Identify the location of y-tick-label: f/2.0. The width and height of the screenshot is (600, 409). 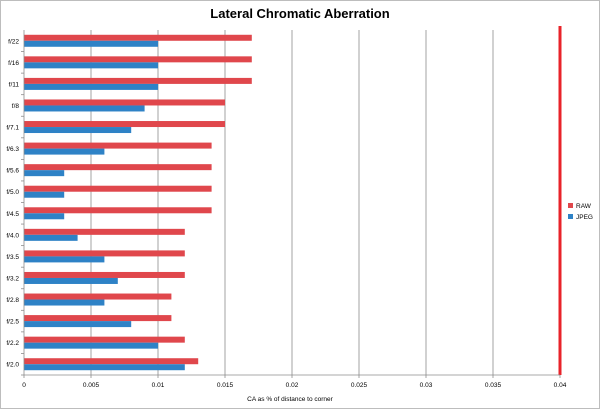
(12, 365).